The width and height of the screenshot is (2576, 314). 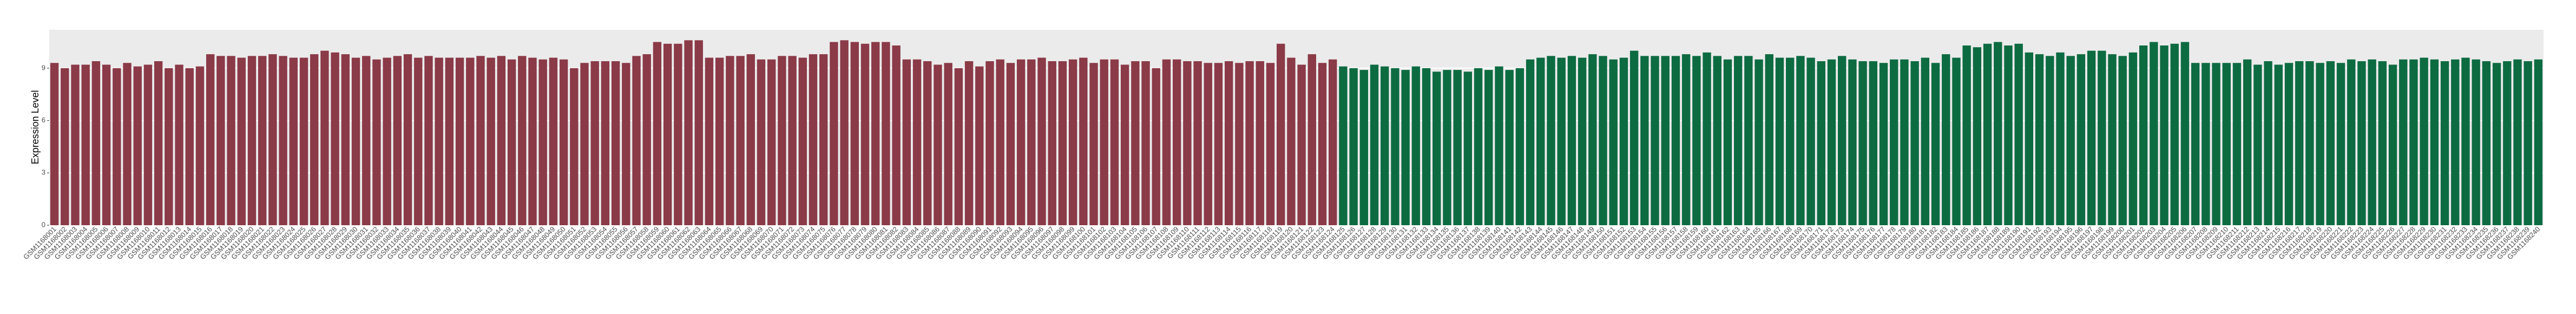 What do you see at coordinates (43, 172) in the screenshot?
I see `y-tick-label: 3` at bounding box center [43, 172].